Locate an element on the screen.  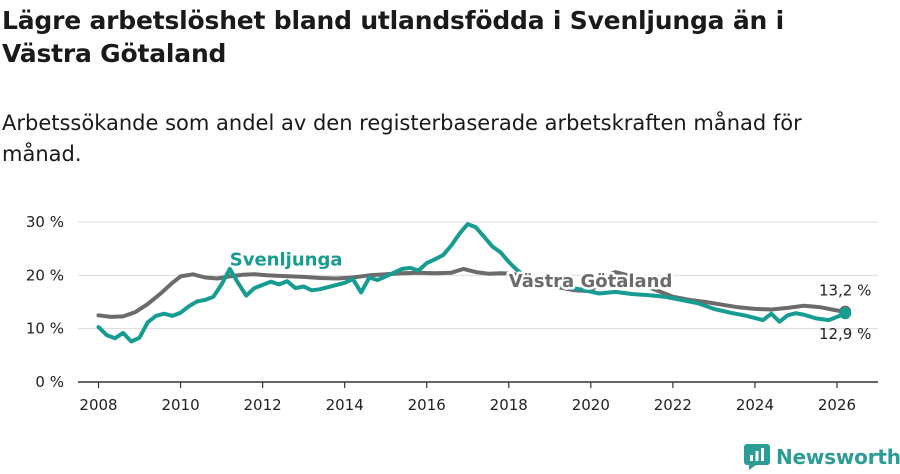
x-tick-label: 2026 is located at coordinates (837, 405).